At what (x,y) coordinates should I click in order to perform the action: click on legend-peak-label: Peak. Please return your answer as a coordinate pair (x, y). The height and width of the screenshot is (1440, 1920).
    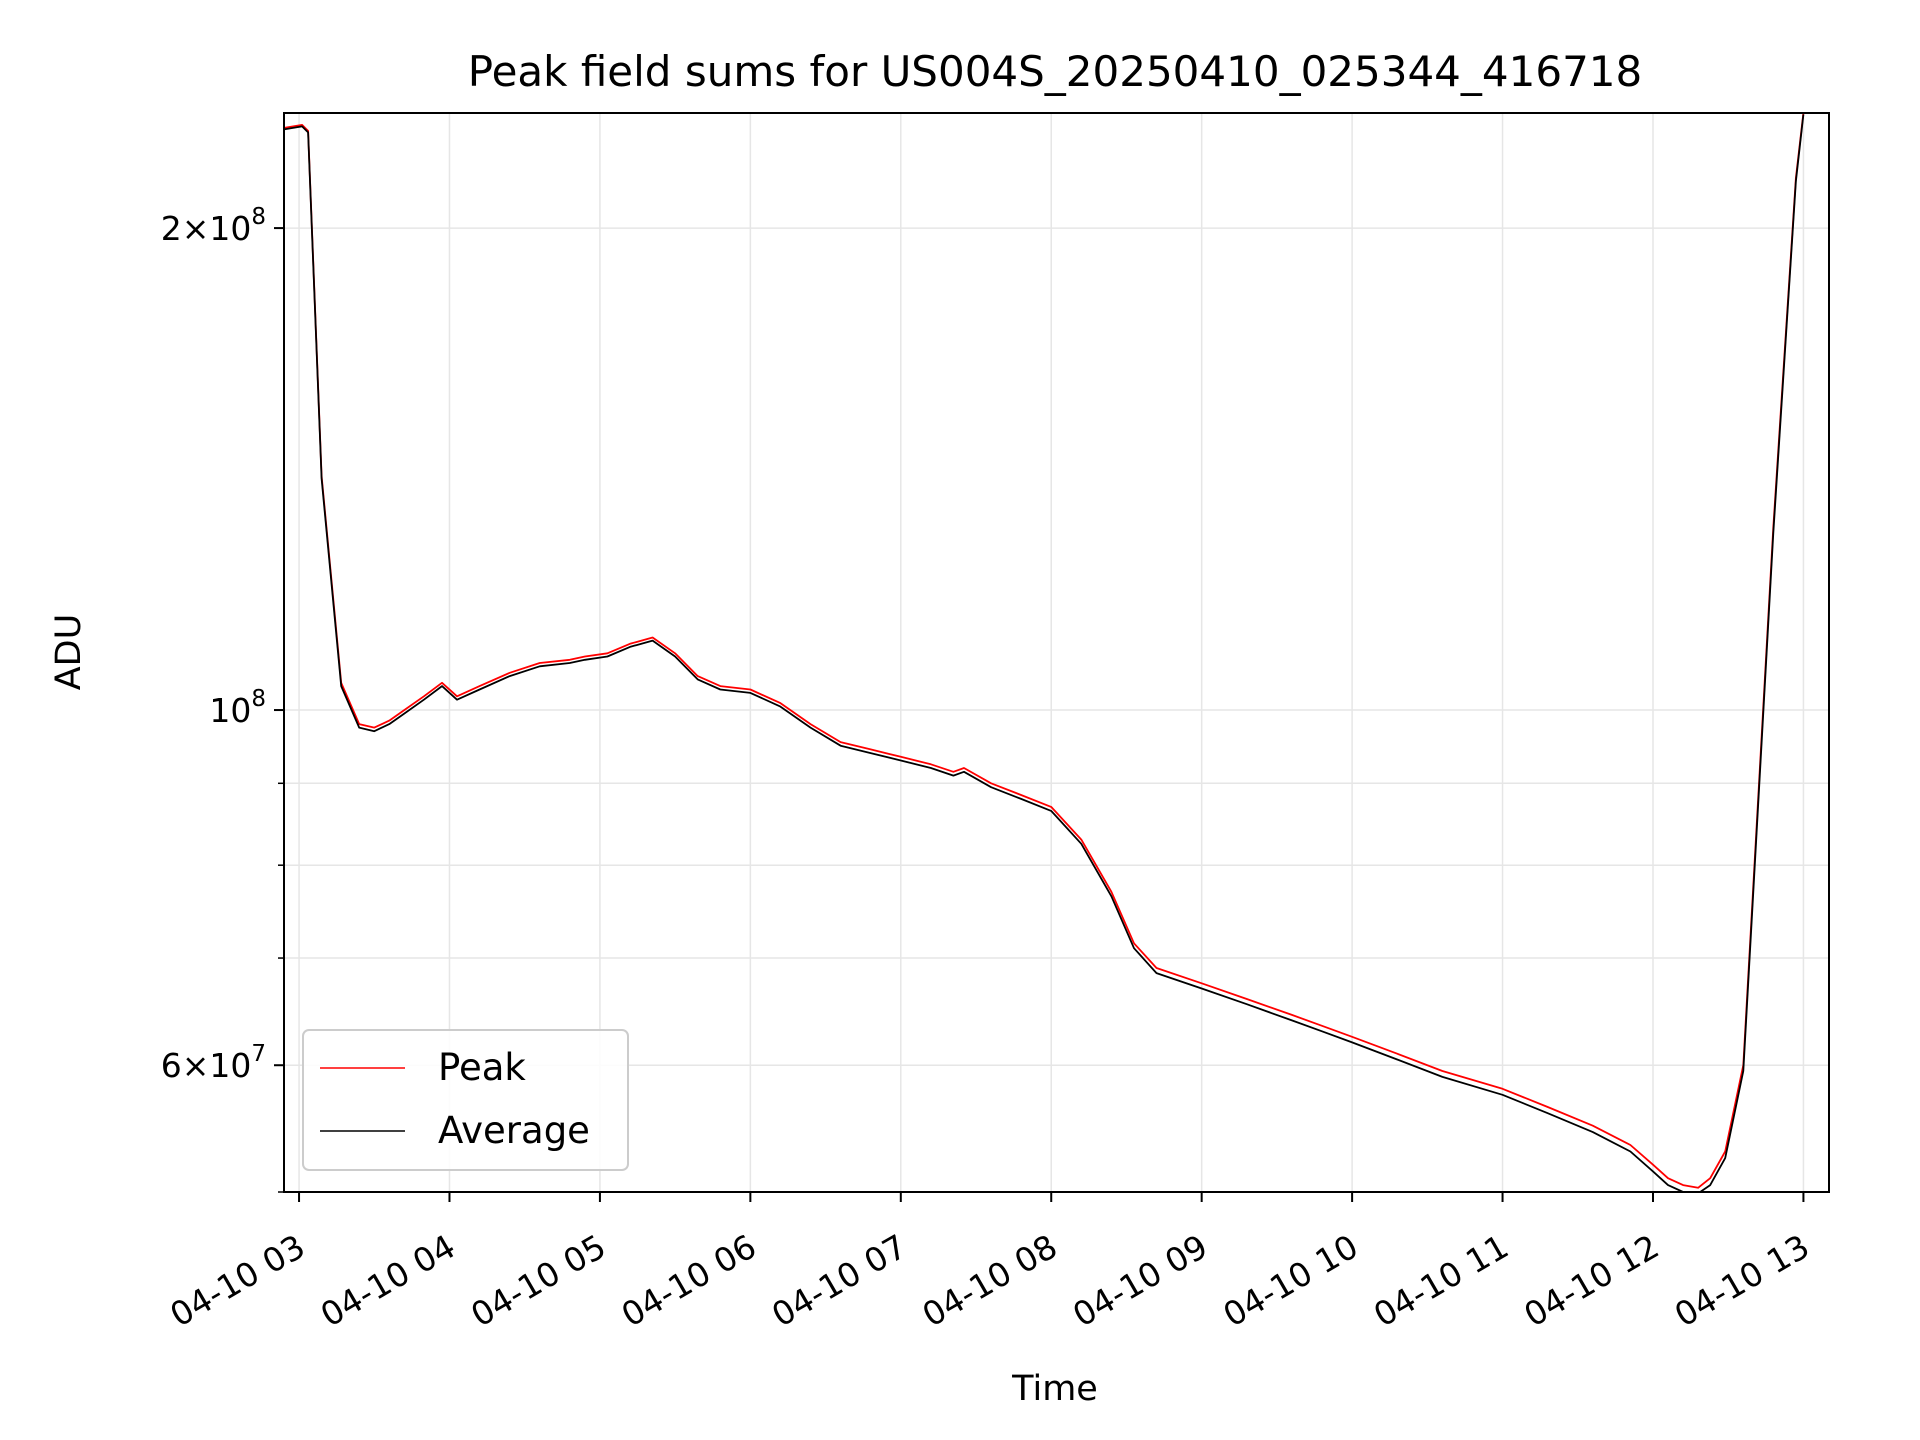
    Looking at the image, I should click on (482, 1067).